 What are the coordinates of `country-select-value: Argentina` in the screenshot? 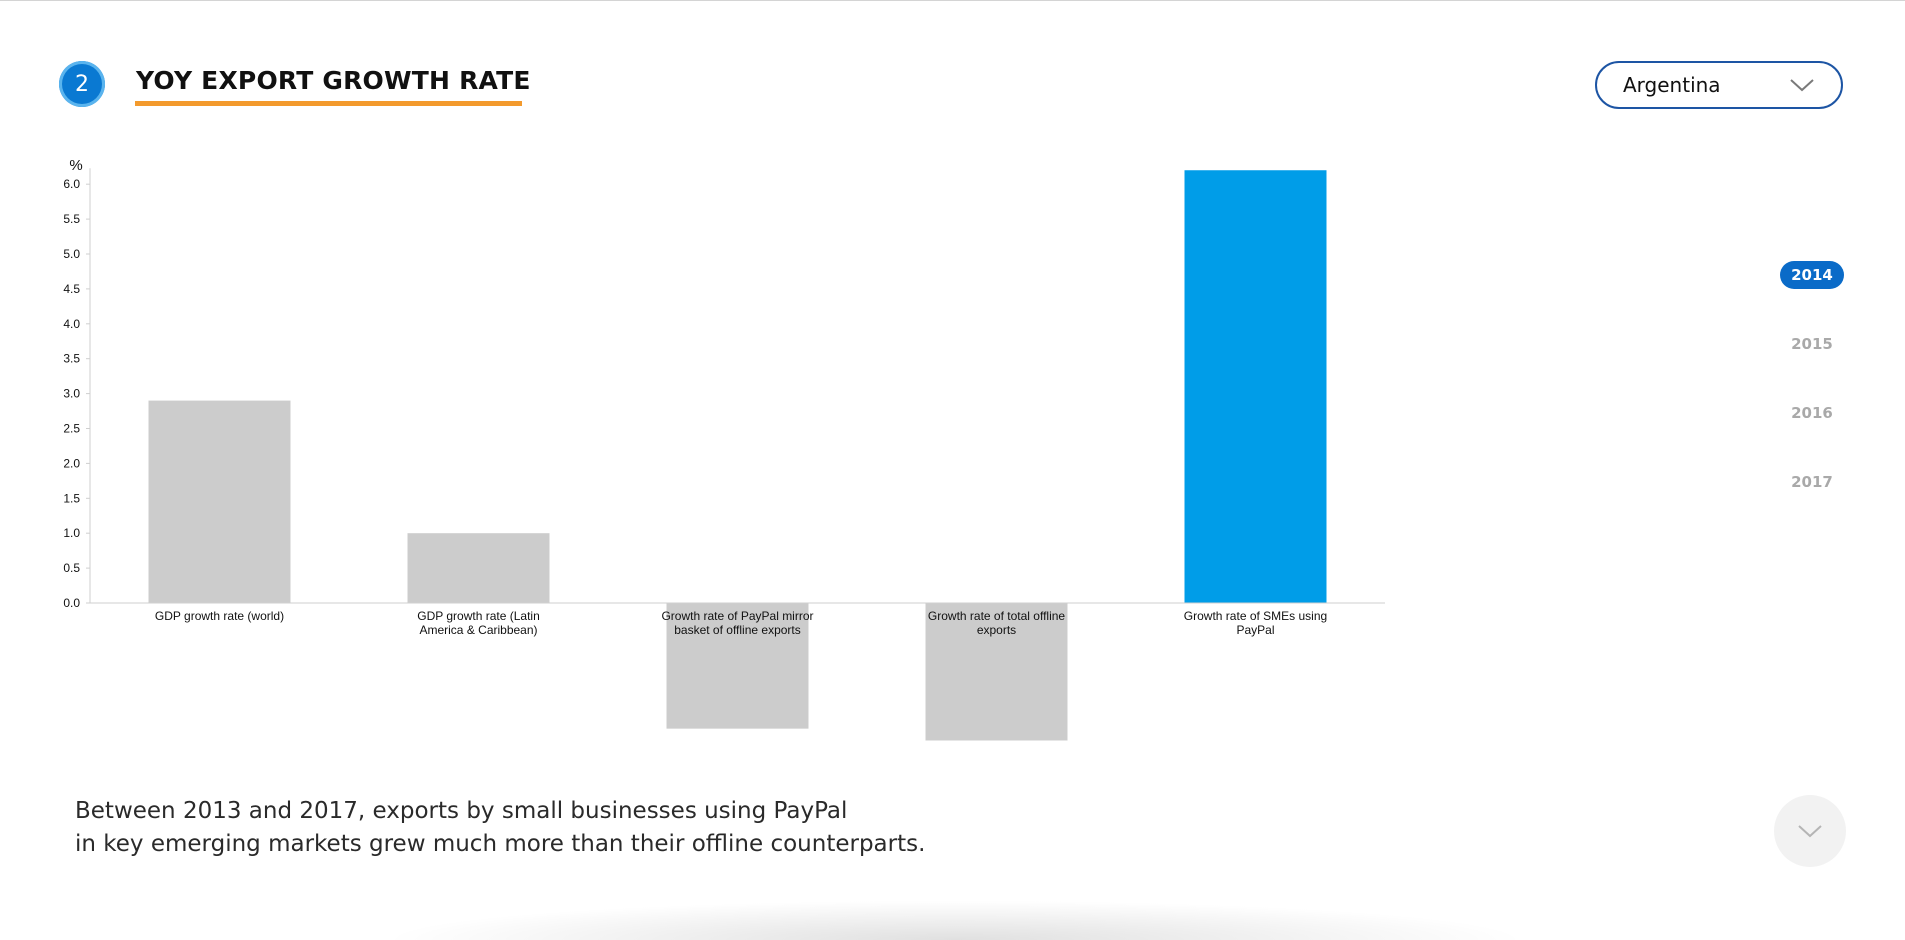 It's located at (1672, 85).